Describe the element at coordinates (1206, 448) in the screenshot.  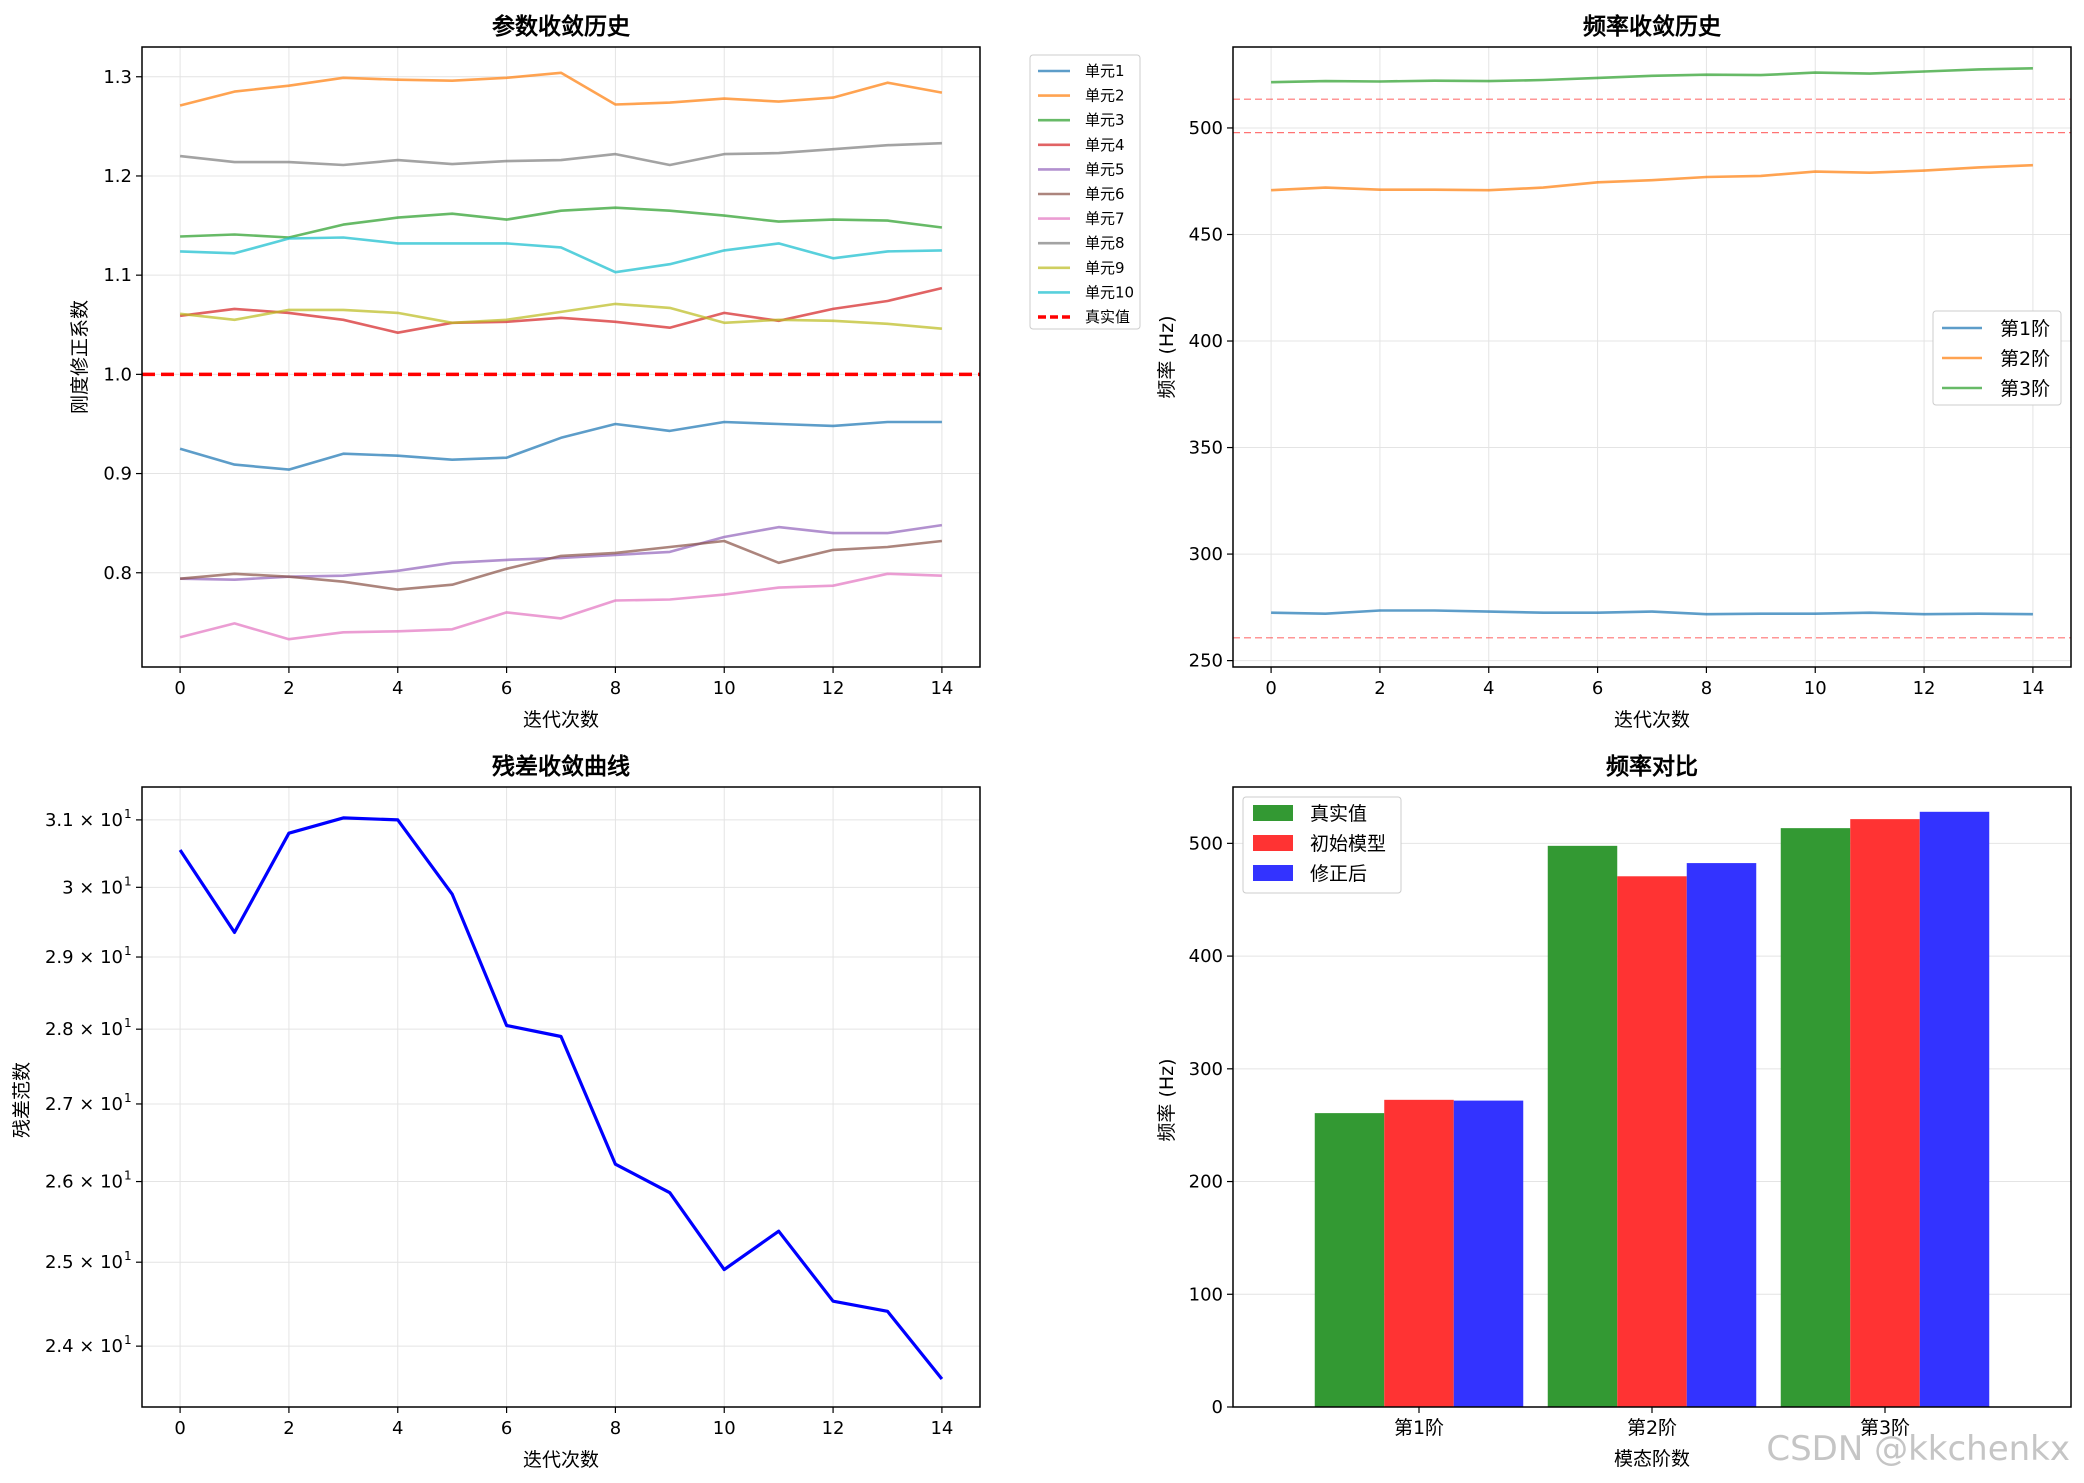
I see `p2-ytick-label: 350` at that location.